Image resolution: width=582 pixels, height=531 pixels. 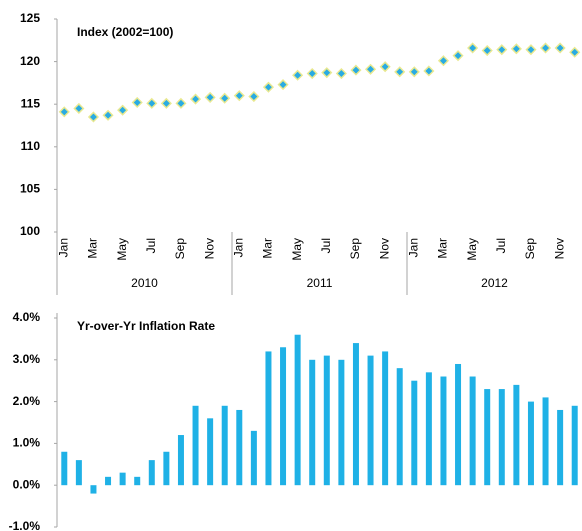 What do you see at coordinates (27, 401) in the screenshot?
I see `y-tick-label: 2.0%` at bounding box center [27, 401].